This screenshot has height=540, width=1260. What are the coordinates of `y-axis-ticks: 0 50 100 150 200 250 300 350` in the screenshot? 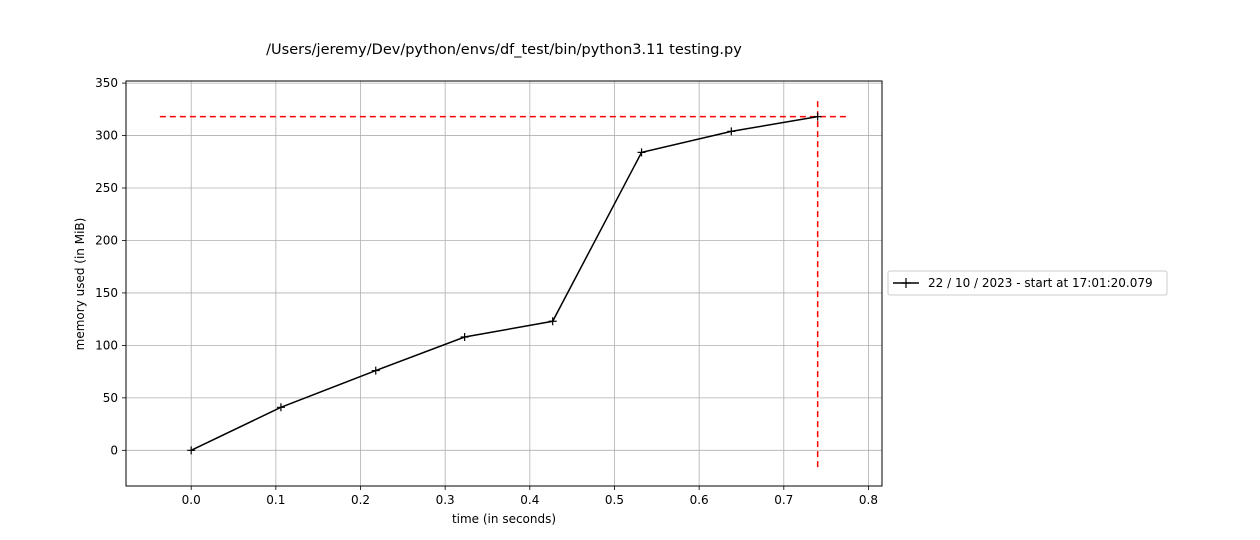 It's located at (110, 266).